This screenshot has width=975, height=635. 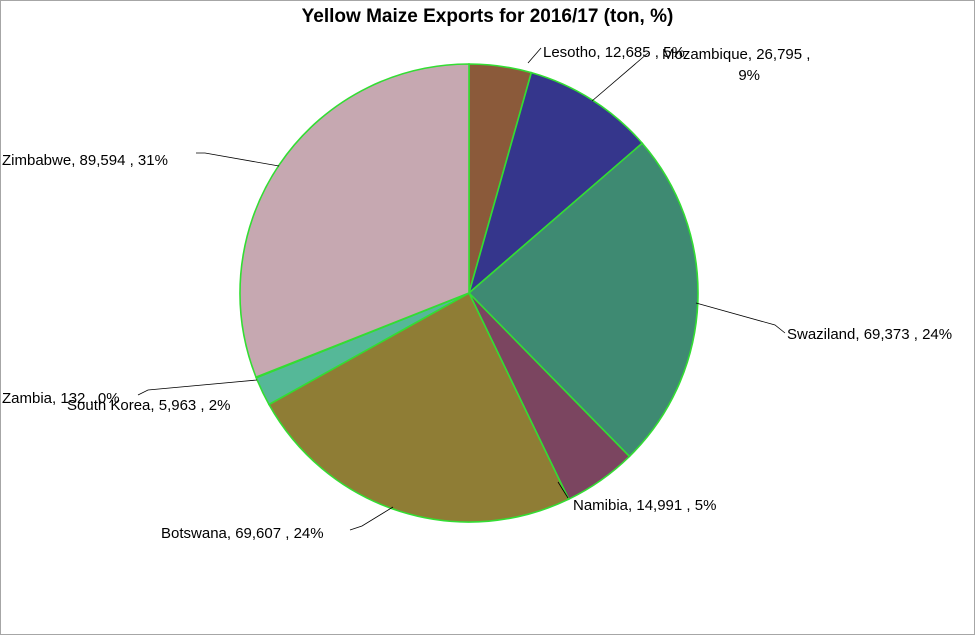 What do you see at coordinates (85, 160) in the screenshot?
I see `data-label-zimbabwe: Zimbabwe, 89,594 , 31%` at bounding box center [85, 160].